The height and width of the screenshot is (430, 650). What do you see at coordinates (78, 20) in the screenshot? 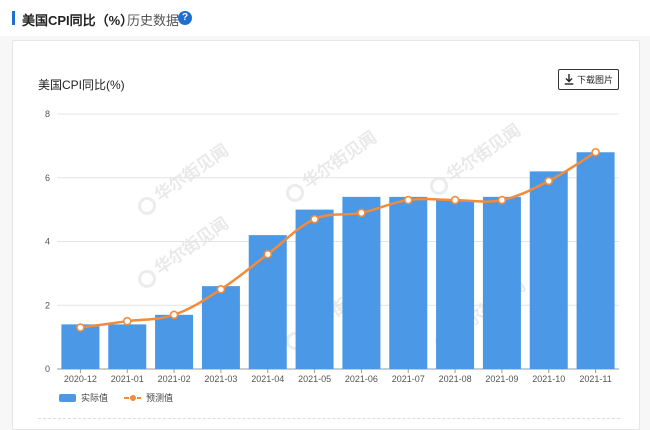
I see `tab-cpi-yoy: 美国CPI同比（%）` at bounding box center [78, 20].